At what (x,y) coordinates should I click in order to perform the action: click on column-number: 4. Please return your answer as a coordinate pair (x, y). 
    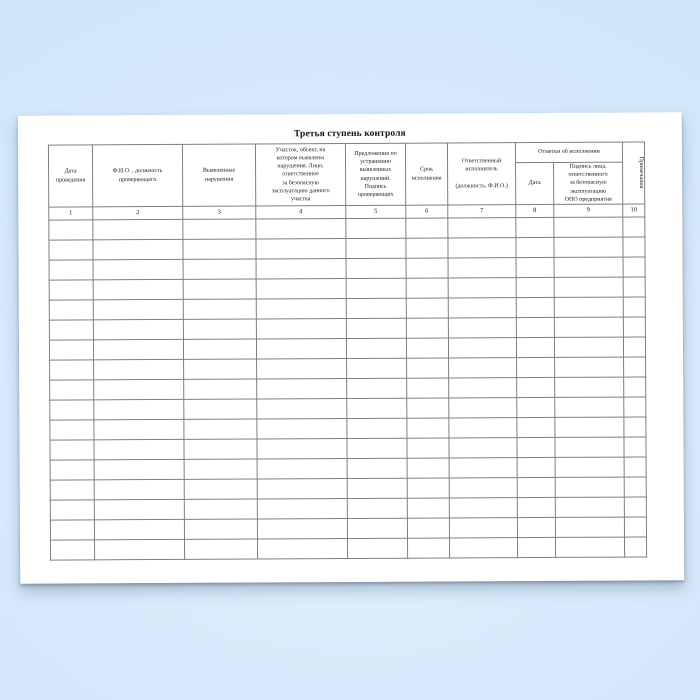
    Looking at the image, I should click on (300, 212).